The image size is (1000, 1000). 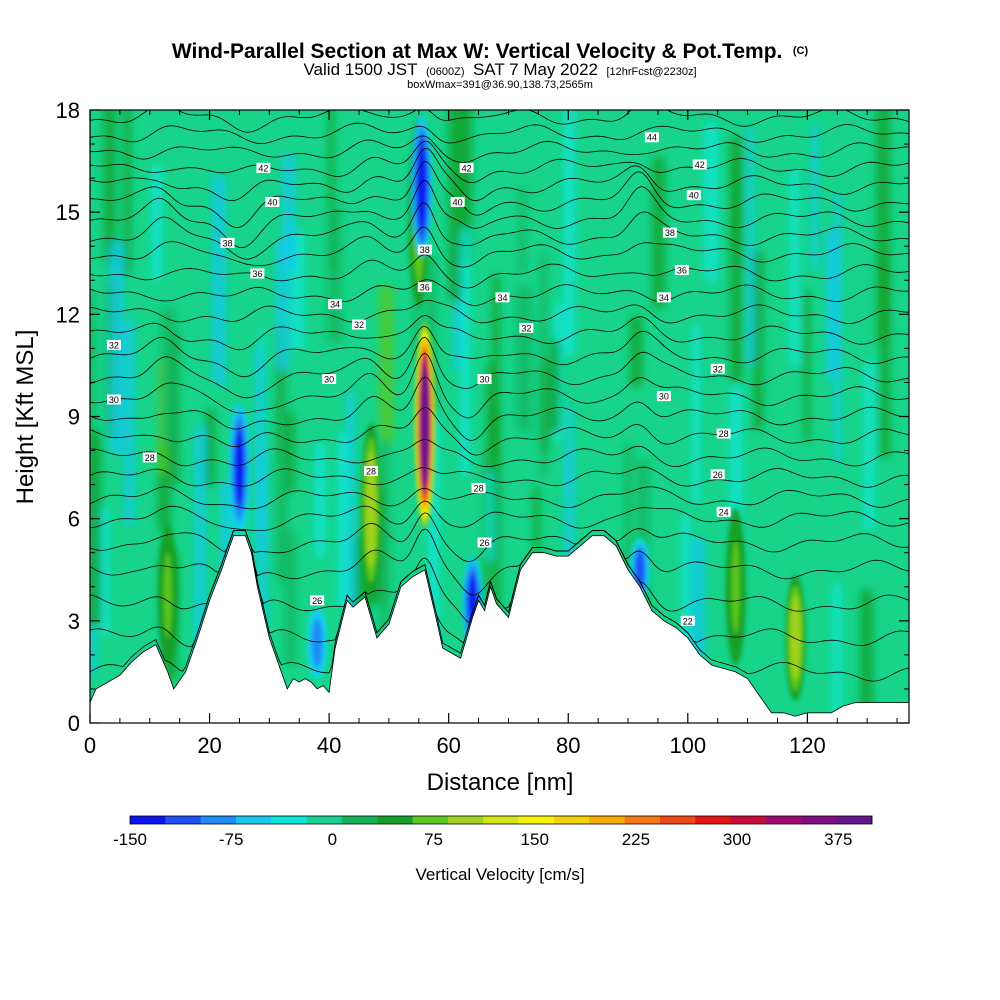 I want to click on x-tick-label: 60, so click(x=448, y=745).